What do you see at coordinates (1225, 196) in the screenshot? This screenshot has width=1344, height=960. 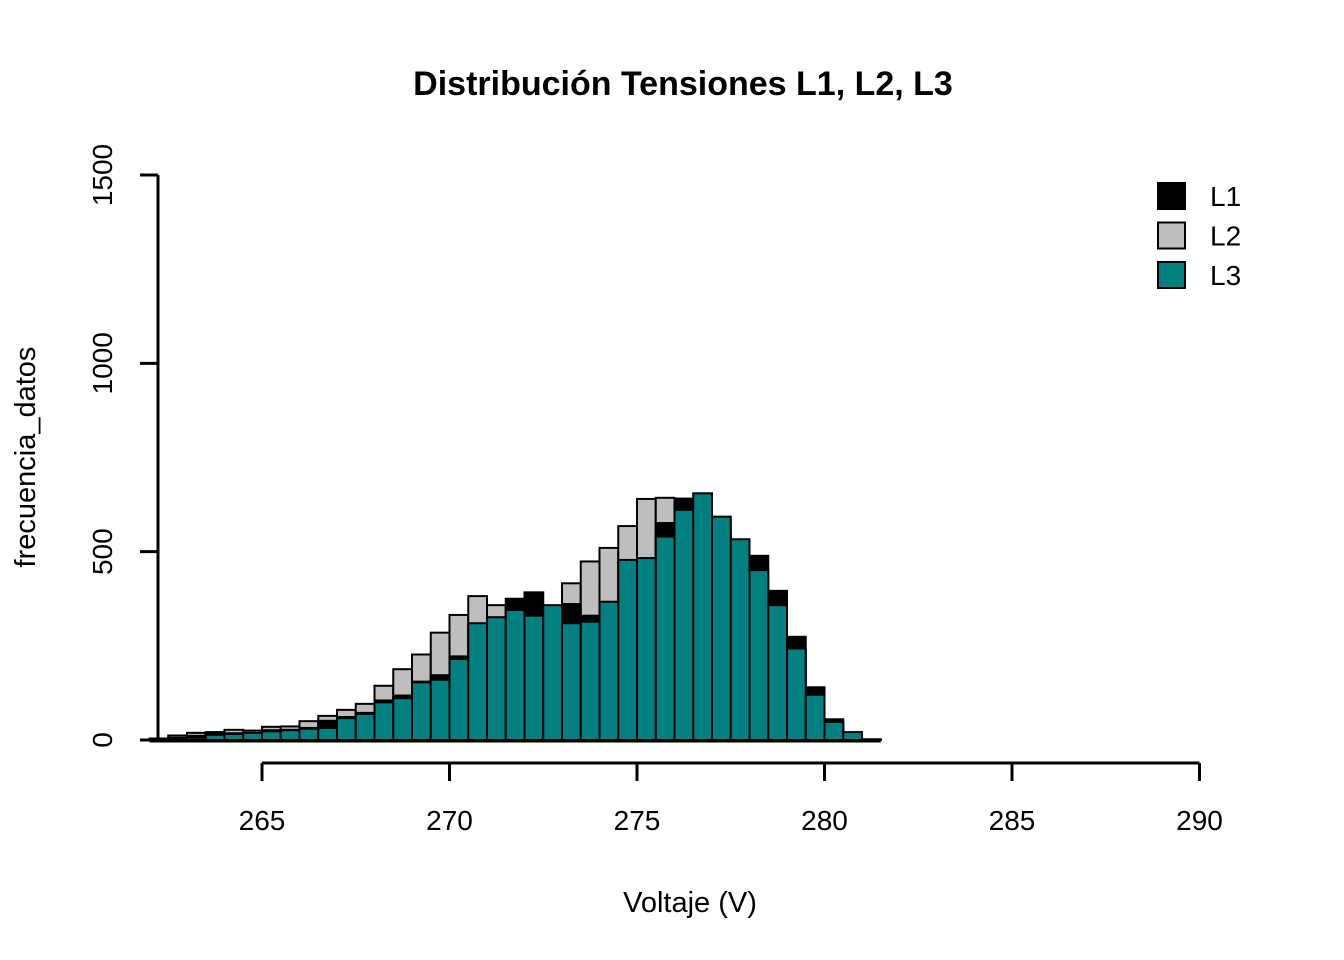 I see `legend-label-l1: L1` at bounding box center [1225, 196].